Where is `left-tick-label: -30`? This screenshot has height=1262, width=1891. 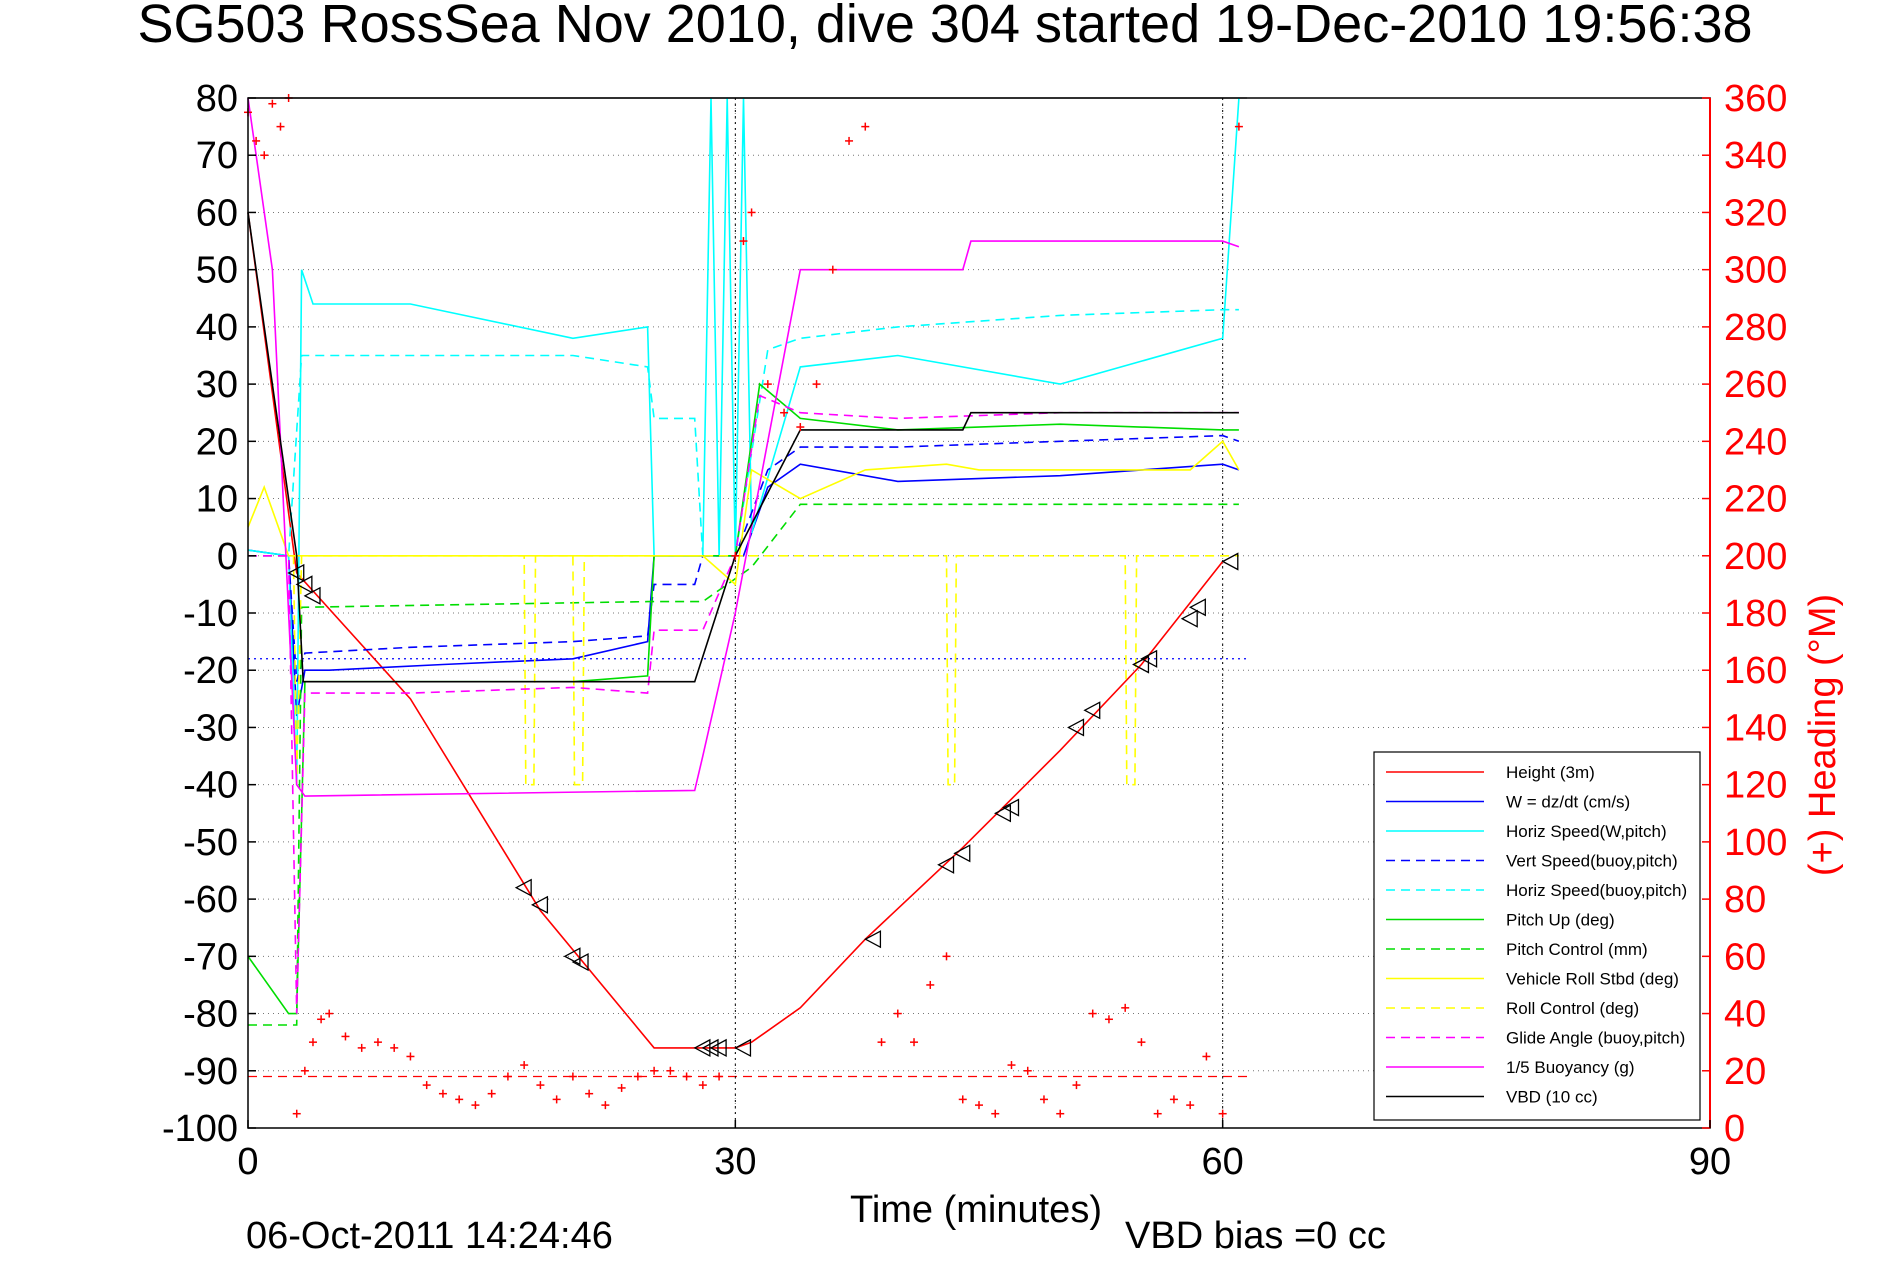 left-tick-label: -30 is located at coordinates (210, 728).